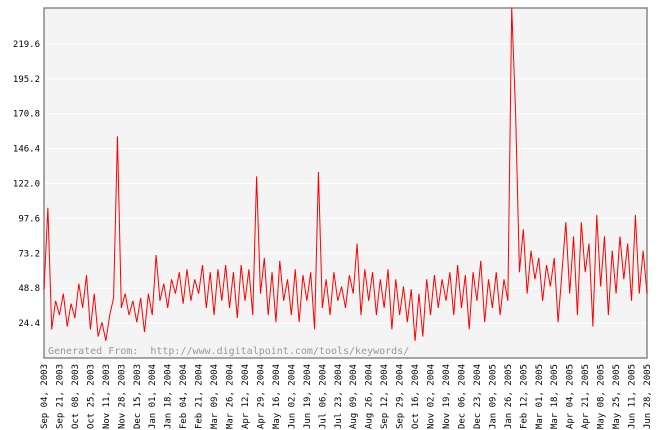 Image resolution: width=660 pixels, height=430 pixels. What do you see at coordinates (524, 396) in the screenshot?
I see `x-tick-label: Feb 12, 2005` at bounding box center [524, 396].